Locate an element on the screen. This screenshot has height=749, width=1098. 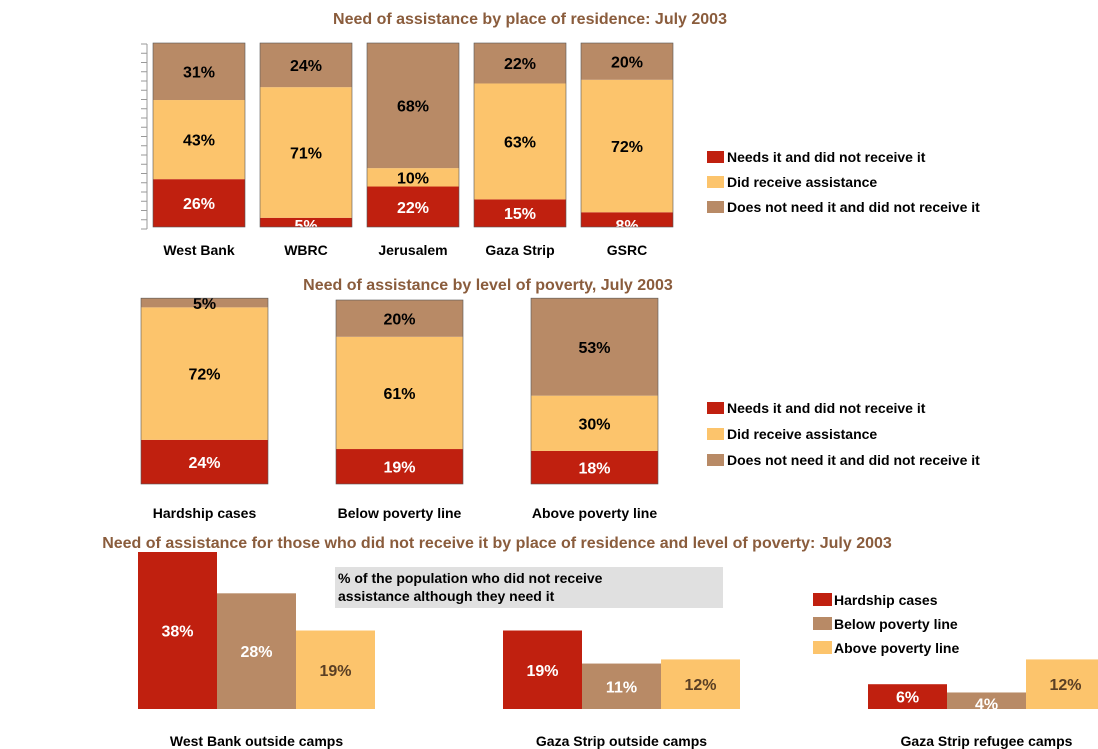
data-label-wbrc-2: 71% is located at coordinates (306, 153).